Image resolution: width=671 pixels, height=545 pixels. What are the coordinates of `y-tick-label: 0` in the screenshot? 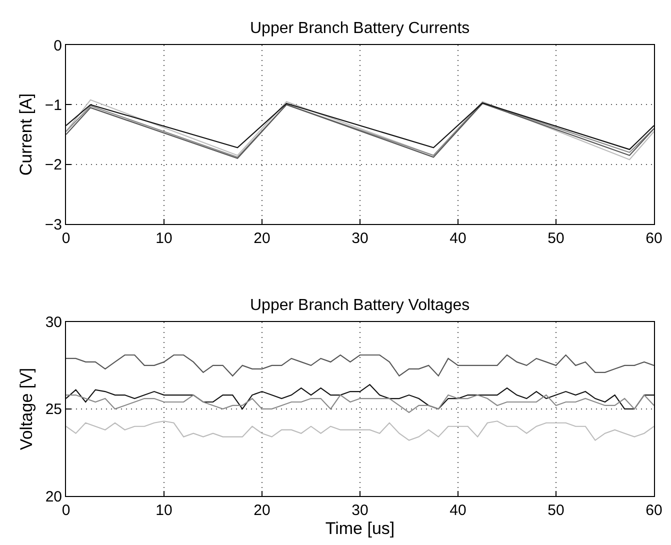 It's located at (58, 45).